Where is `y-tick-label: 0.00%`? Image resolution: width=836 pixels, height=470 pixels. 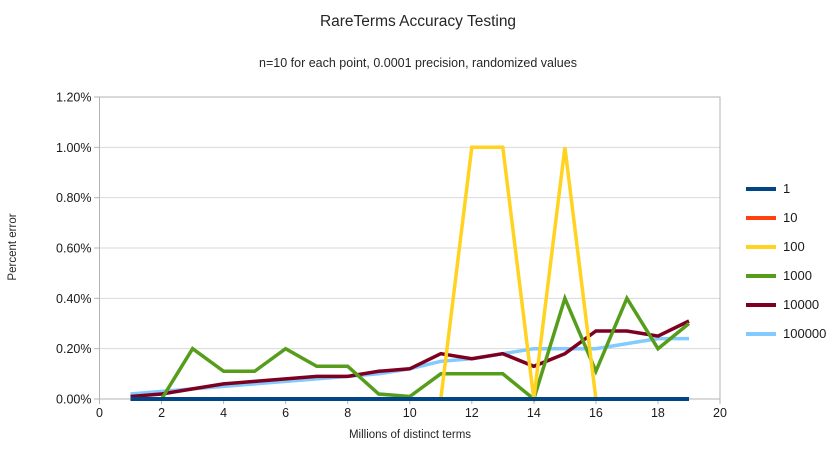 y-tick-label: 0.00% is located at coordinates (73, 400).